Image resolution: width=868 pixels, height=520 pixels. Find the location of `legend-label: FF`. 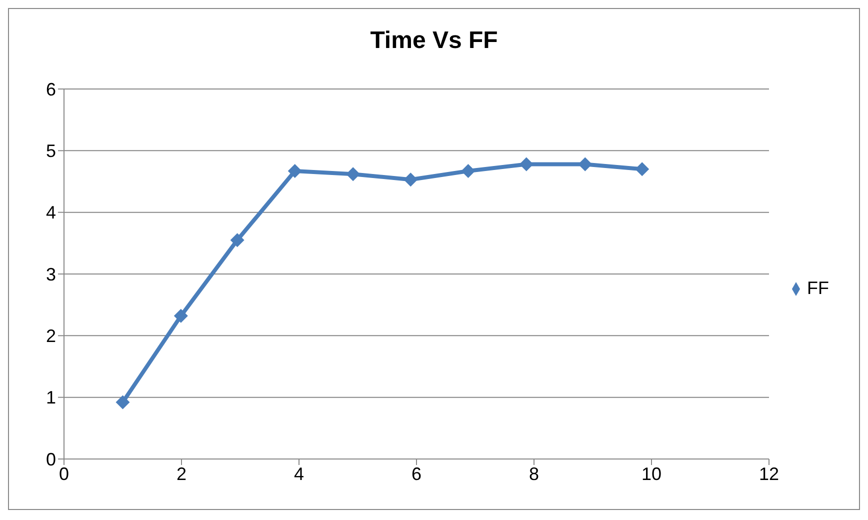

legend-label: FF is located at coordinates (818, 288).